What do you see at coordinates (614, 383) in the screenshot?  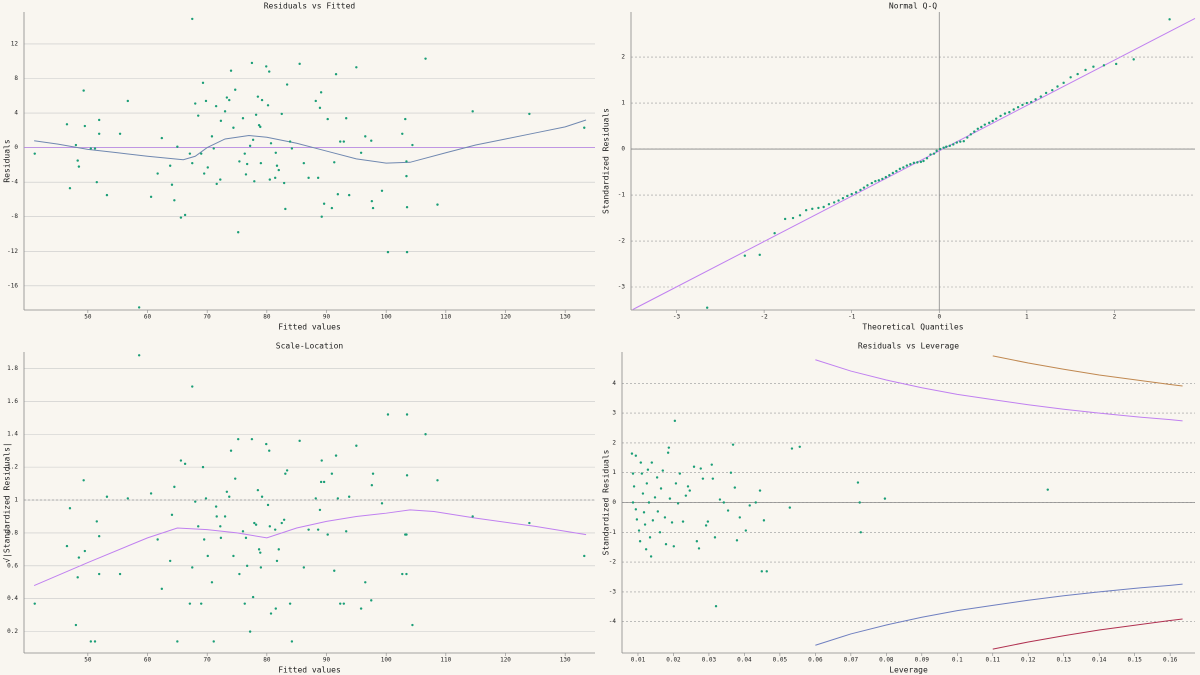 I see `y-tick-label: 4` at bounding box center [614, 383].